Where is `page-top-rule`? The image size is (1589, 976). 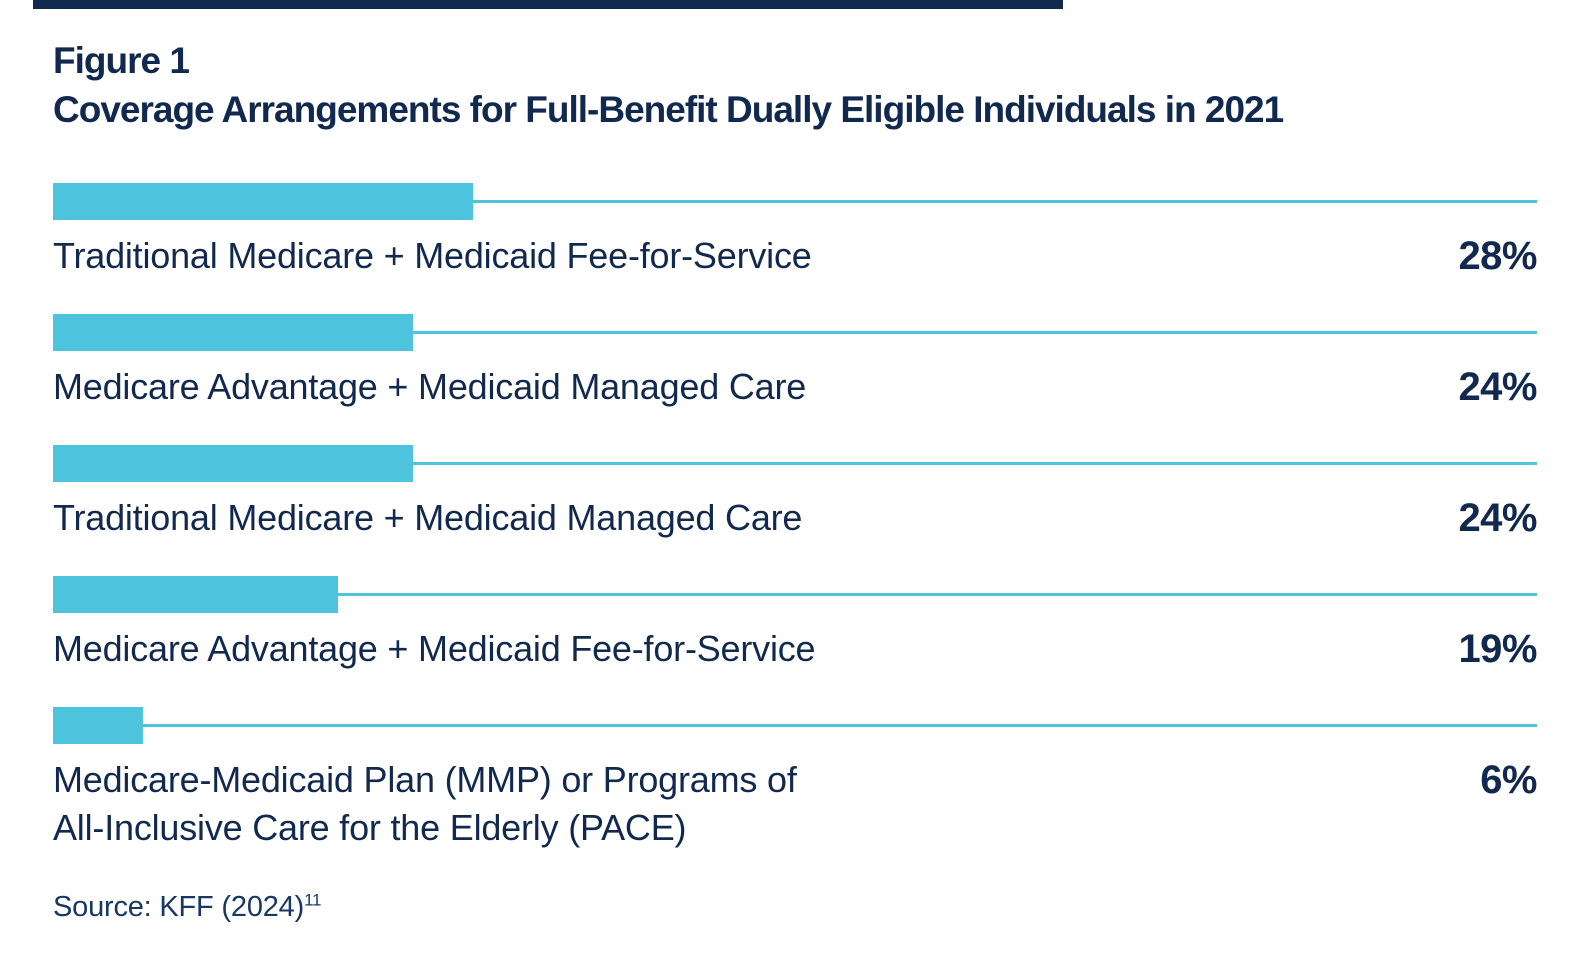 page-top-rule is located at coordinates (548, 4).